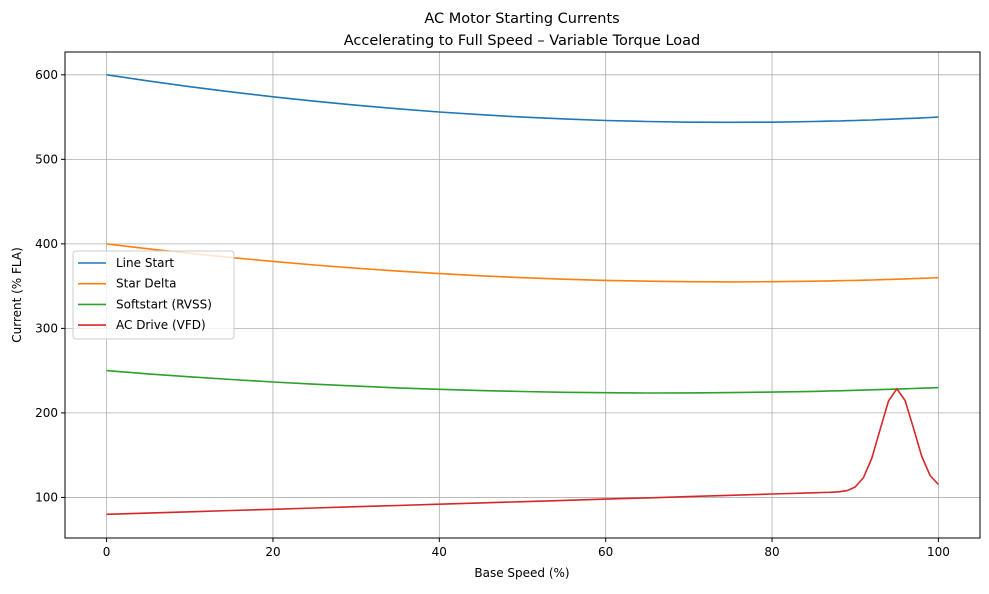 This screenshot has width=989, height=594. I want to click on y-tick-label: 300, so click(46, 328).